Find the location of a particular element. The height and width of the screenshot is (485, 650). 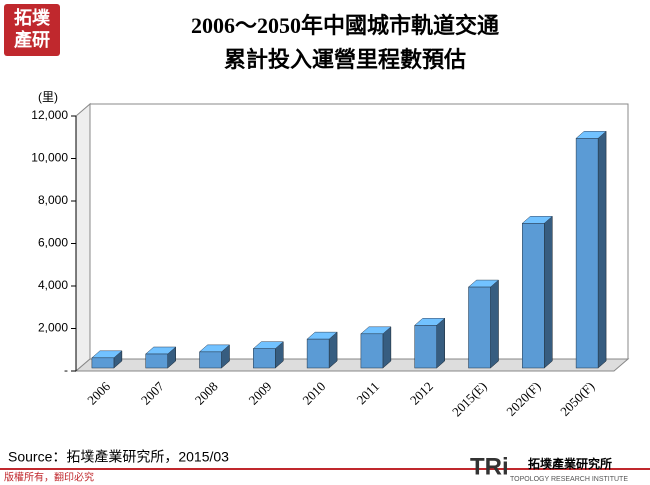

y-tick-label: 4,000 is located at coordinates (53, 285).